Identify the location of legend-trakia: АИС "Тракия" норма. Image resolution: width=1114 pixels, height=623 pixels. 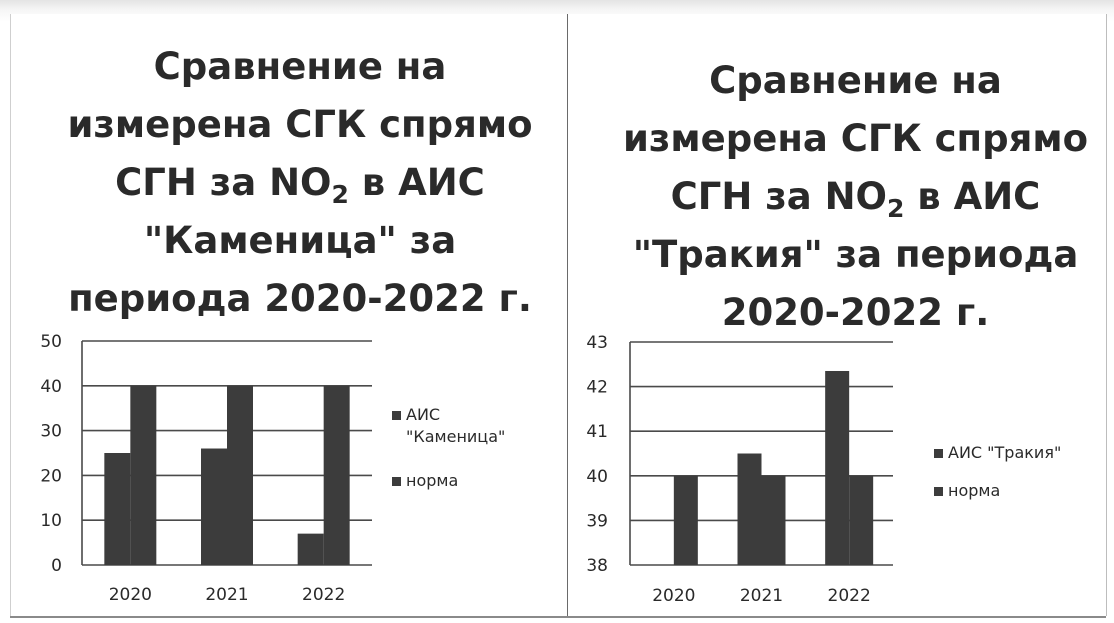
(1019, 472).